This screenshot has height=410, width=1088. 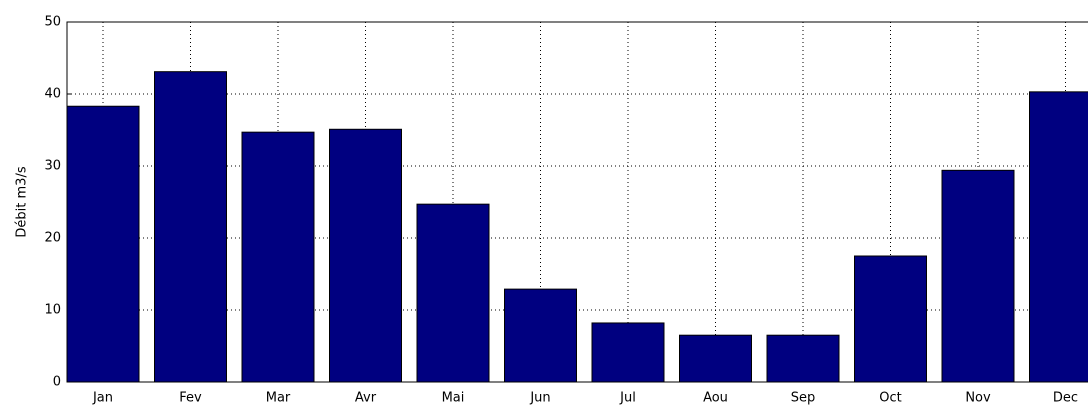 I want to click on x-tick-label: Jun, so click(x=539, y=398).